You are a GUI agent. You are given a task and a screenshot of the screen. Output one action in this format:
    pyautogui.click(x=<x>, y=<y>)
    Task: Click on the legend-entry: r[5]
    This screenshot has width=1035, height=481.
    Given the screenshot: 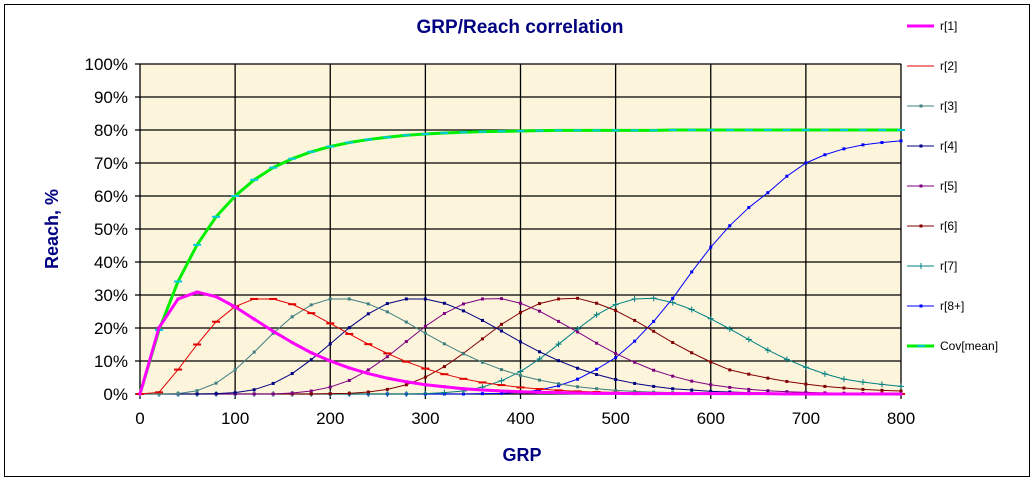 What is the action you would take?
    pyautogui.click(x=932, y=186)
    